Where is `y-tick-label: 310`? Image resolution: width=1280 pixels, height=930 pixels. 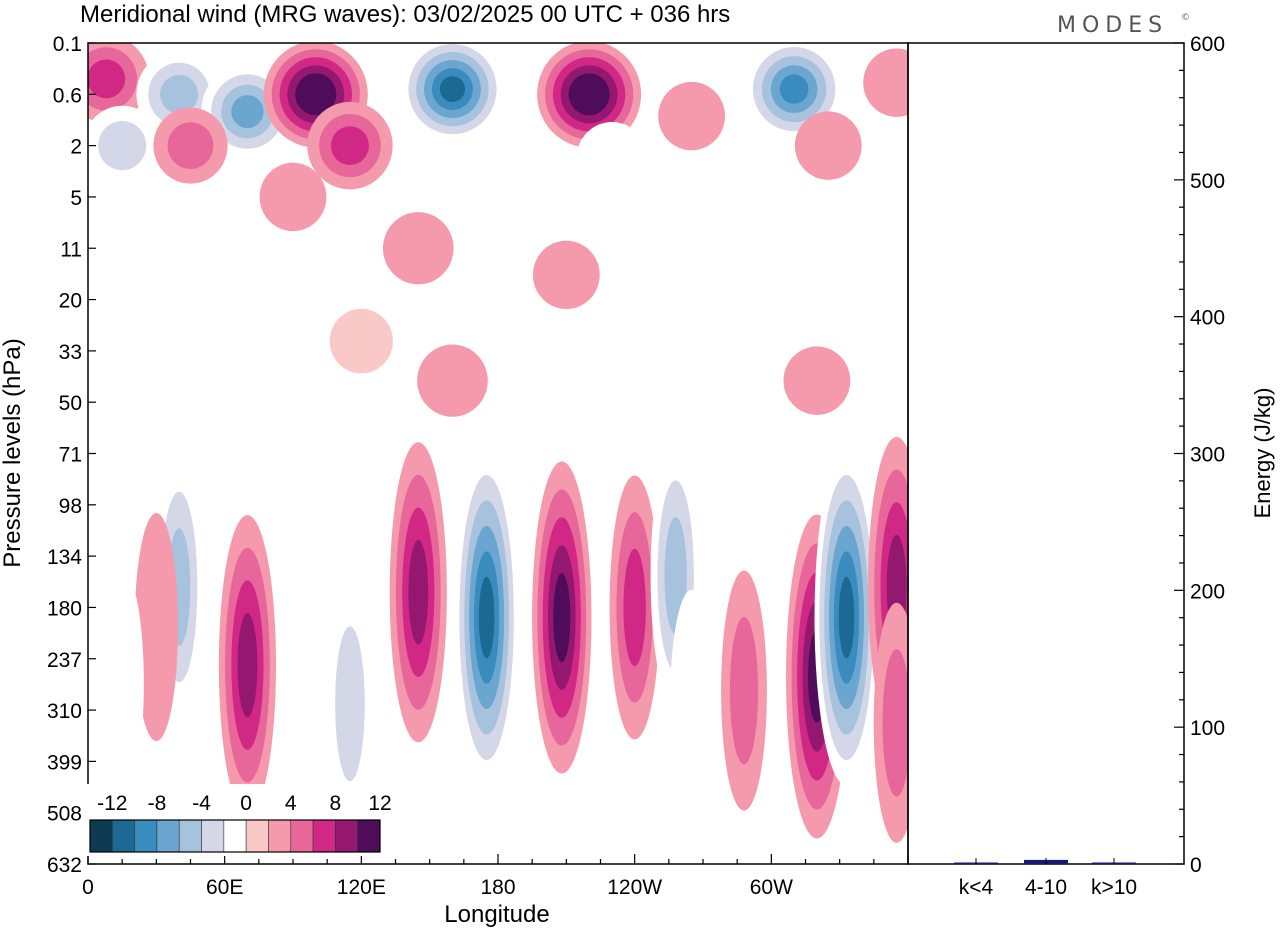 y-tick-label: 310 is located at coordinates (64, 711).